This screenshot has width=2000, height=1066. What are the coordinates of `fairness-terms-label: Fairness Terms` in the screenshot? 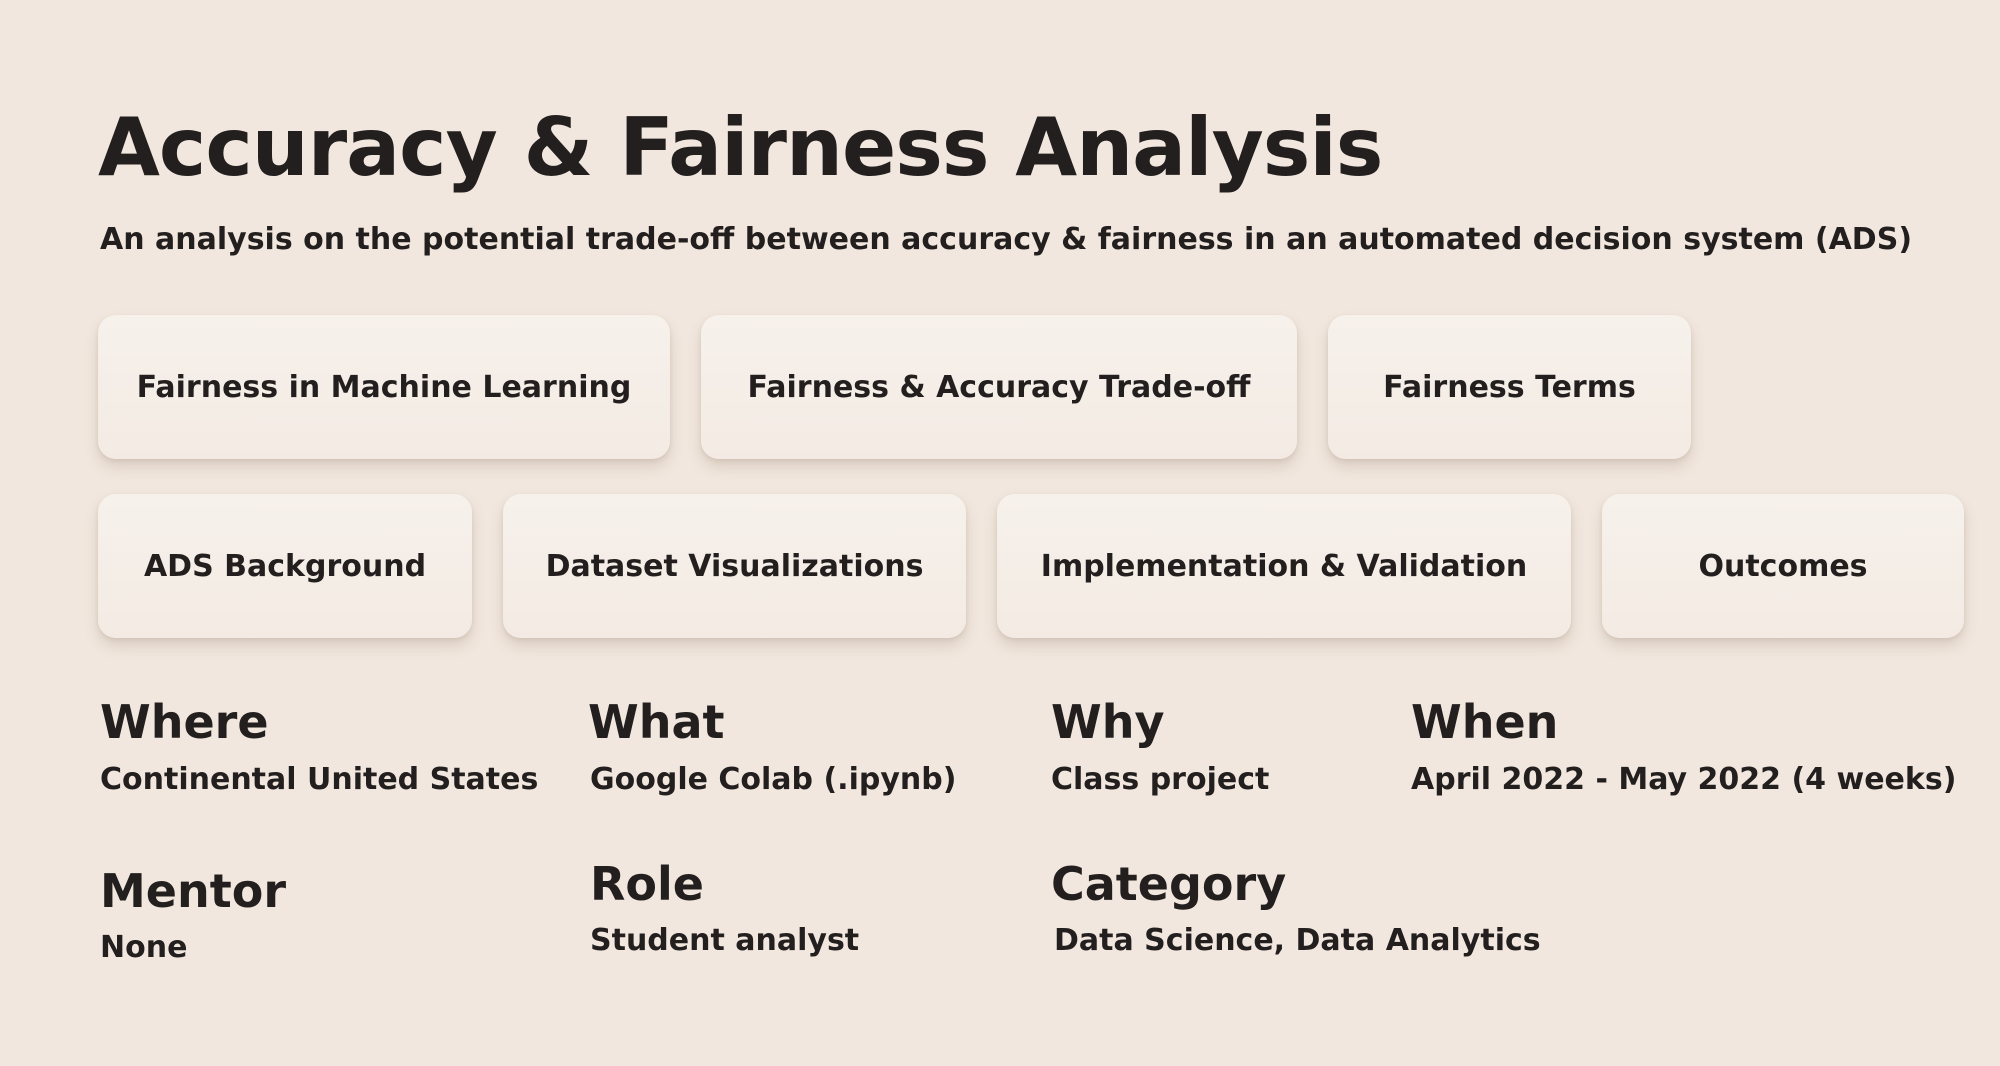 It's located at (1509, 387).